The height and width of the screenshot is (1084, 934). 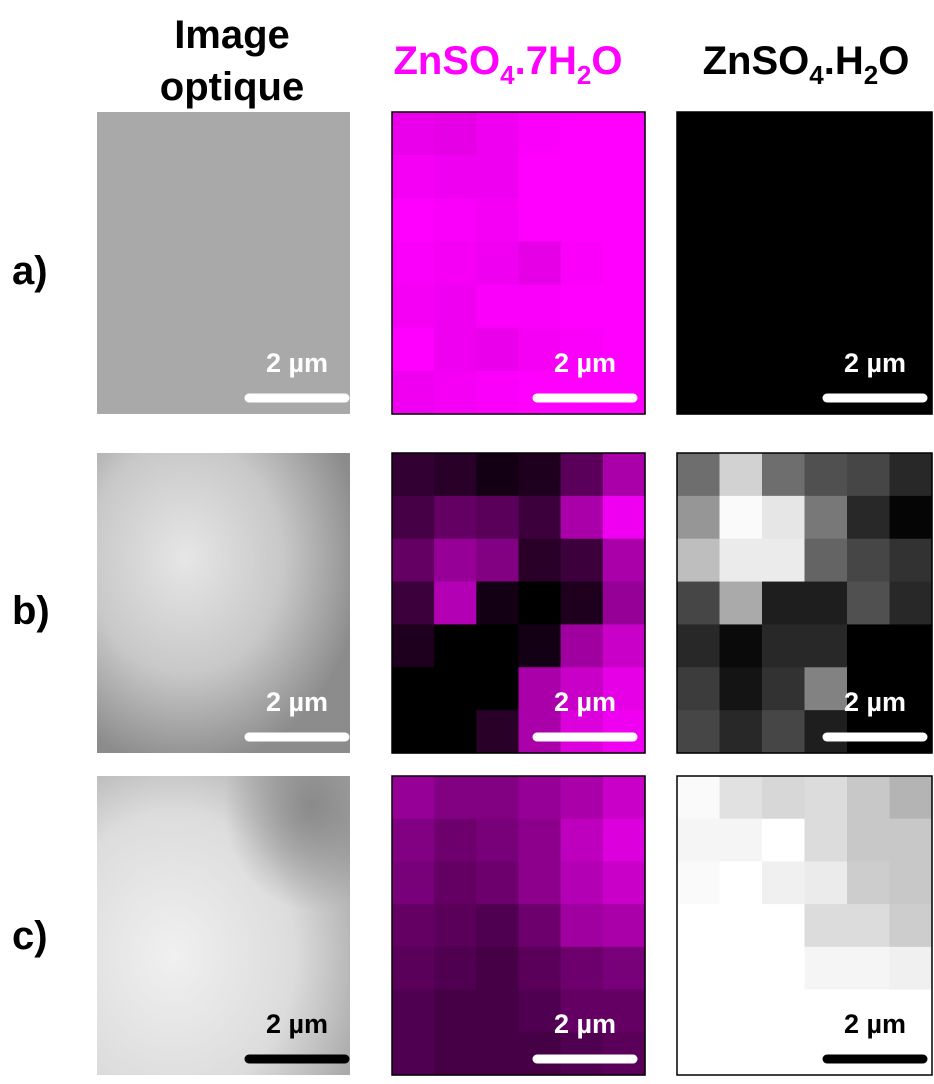 What do you see at coordinates (31, 611) in the screenshot?
I see `row-label: b)` at bounding box center [31, 611].